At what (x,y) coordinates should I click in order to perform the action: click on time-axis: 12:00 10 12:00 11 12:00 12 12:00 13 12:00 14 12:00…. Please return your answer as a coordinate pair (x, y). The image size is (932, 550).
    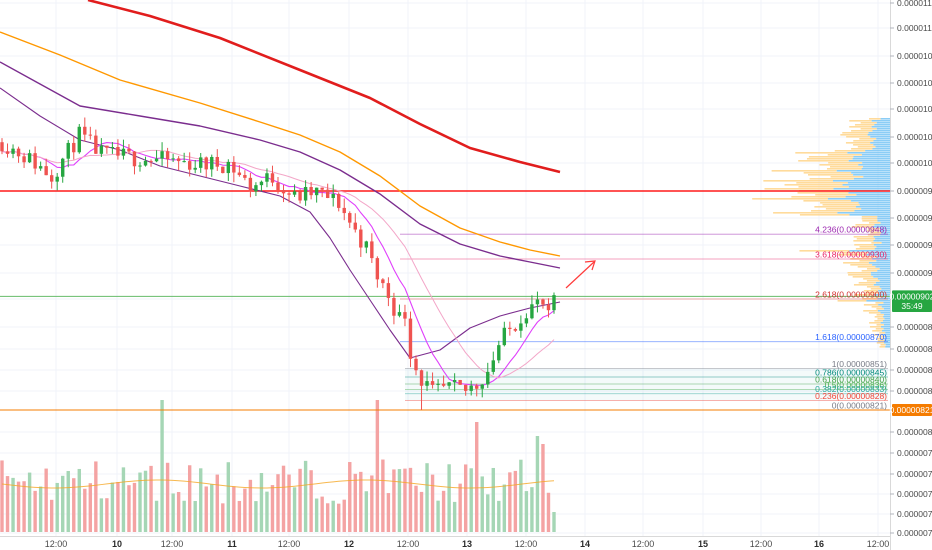
    Looking at the image, I should click on (467, 544).